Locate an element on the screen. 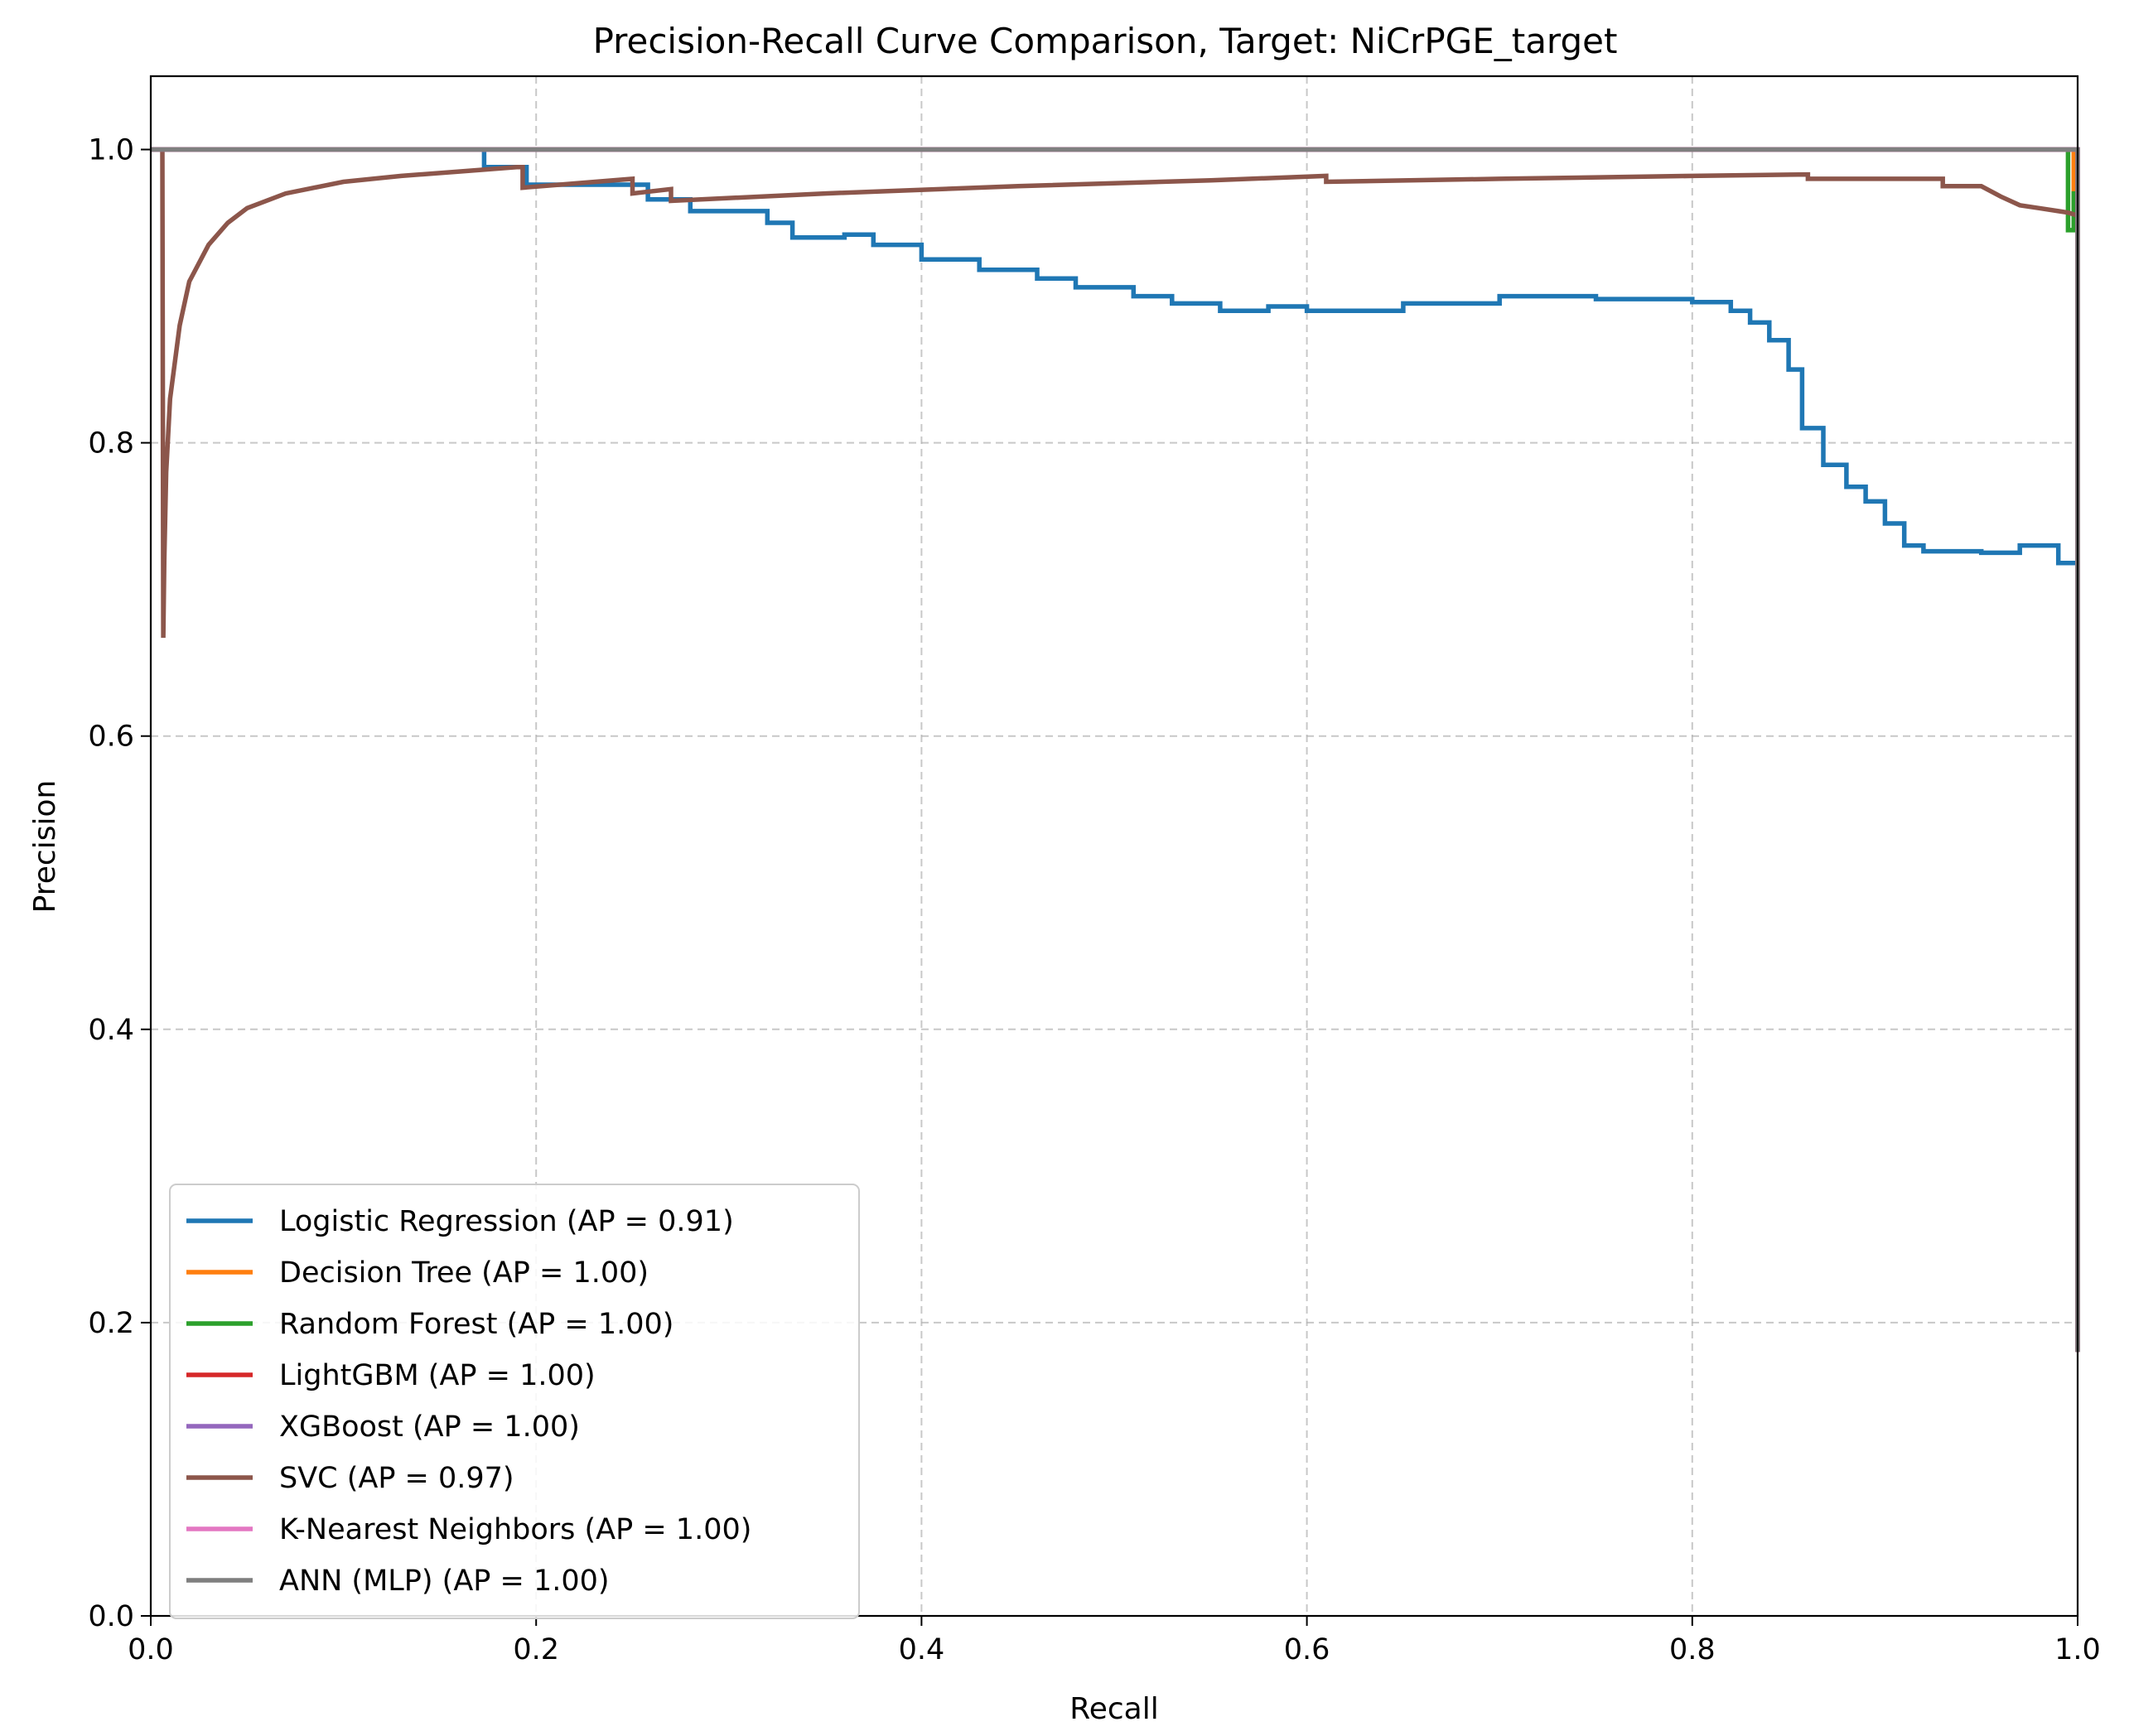  x-tick-label: 1.0 is located at coordinates (2077, 1650).